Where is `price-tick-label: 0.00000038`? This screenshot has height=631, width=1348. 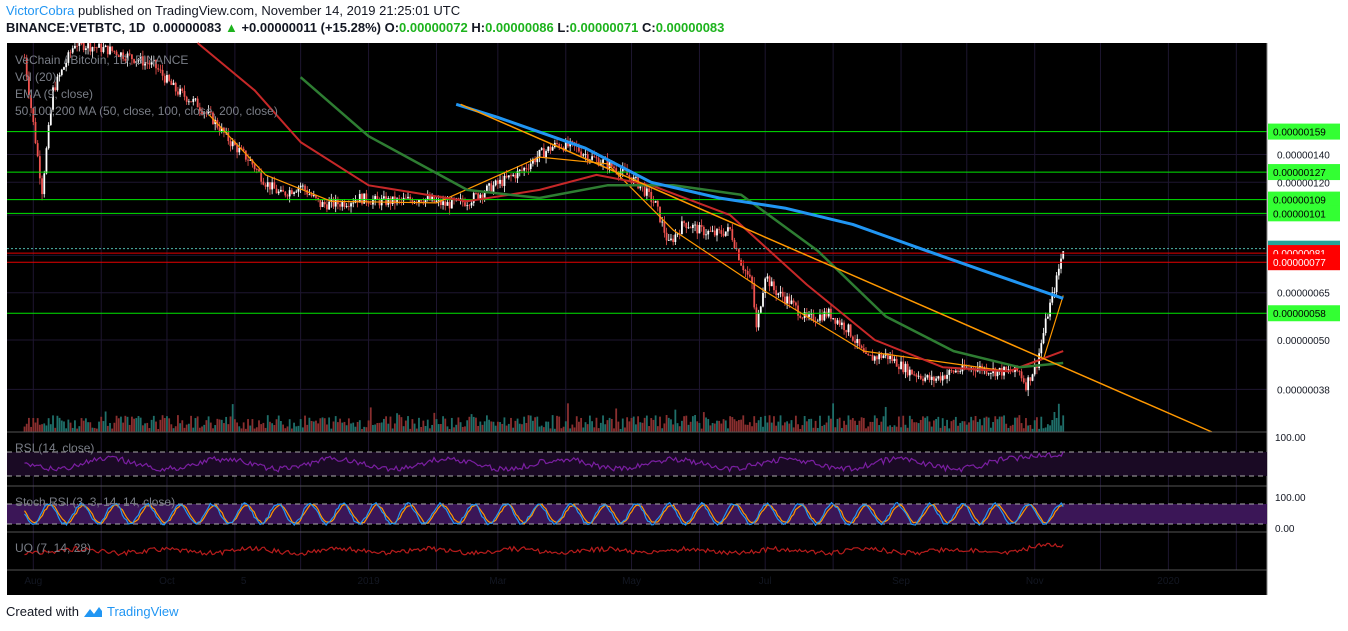 price-tick-label: 0.00000038 is located at coordinates (1303, 390).